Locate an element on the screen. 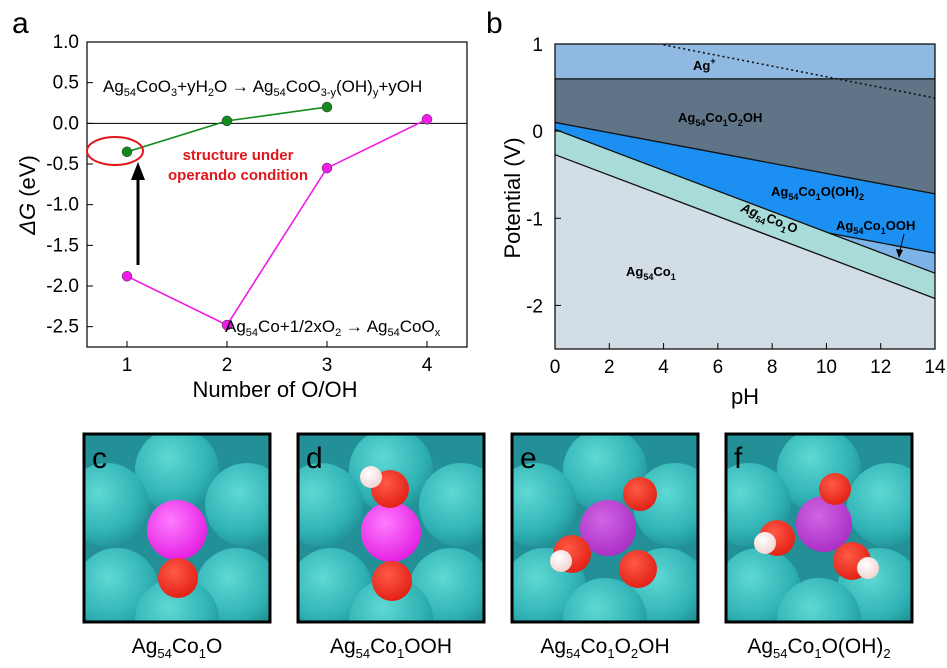 The height and width of the screenshot is (668, 947). y-tick-label: -1.5 is located at coordinates (62, 245).